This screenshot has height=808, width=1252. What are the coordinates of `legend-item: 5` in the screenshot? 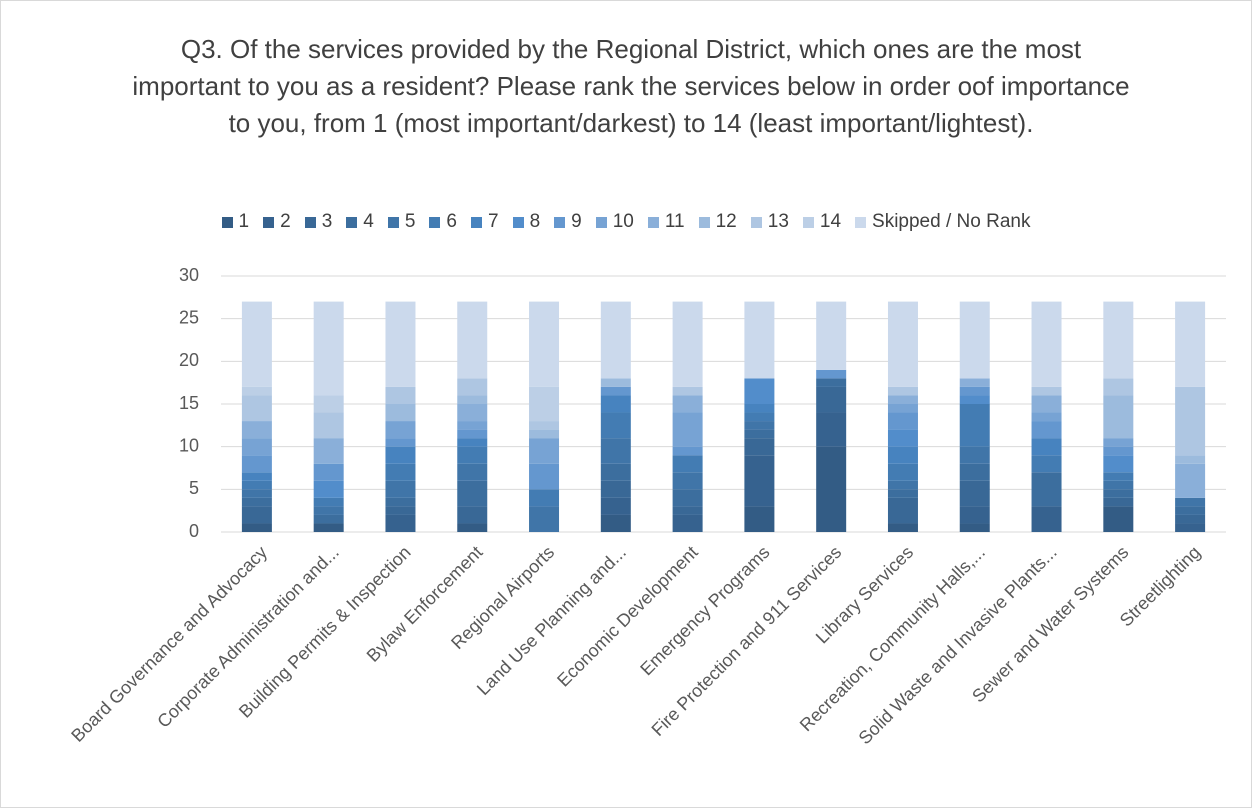 It's located at (401, 222).